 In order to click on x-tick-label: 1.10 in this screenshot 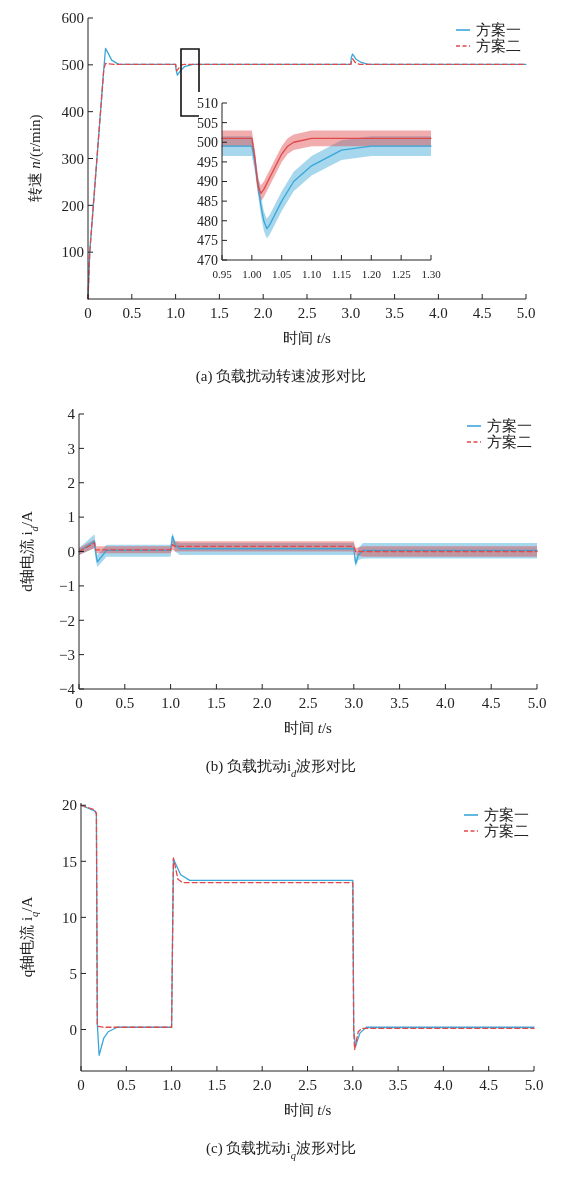, I will do `click(311, 274)`.